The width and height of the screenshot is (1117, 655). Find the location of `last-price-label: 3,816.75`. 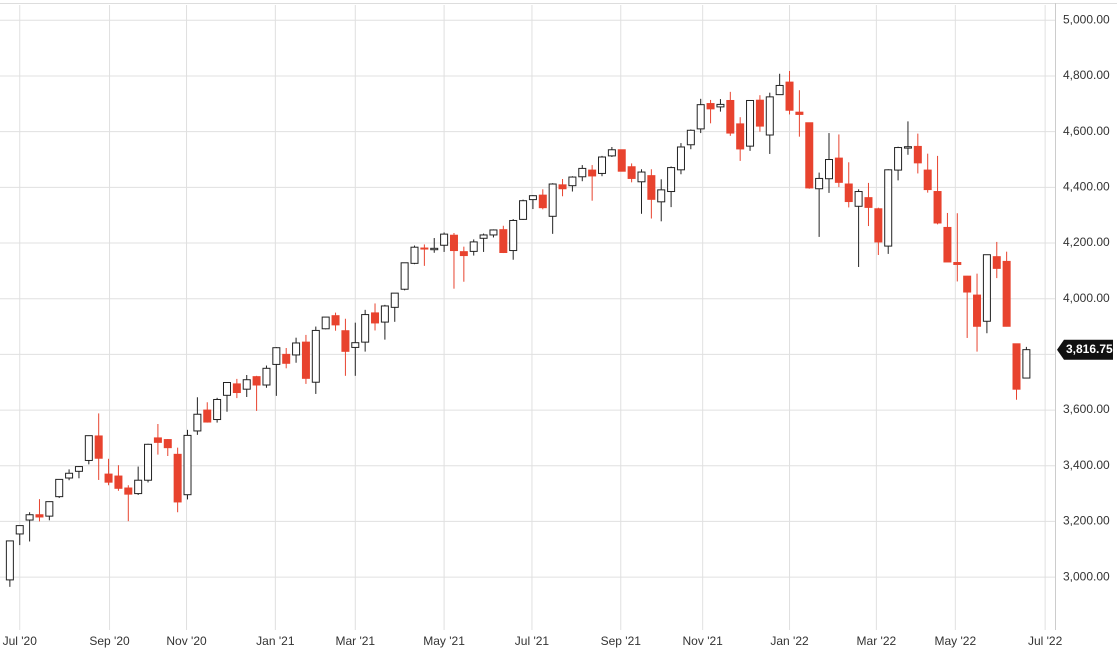

last-price-label: 3,816.75 is located at coordinates (1089, 349).